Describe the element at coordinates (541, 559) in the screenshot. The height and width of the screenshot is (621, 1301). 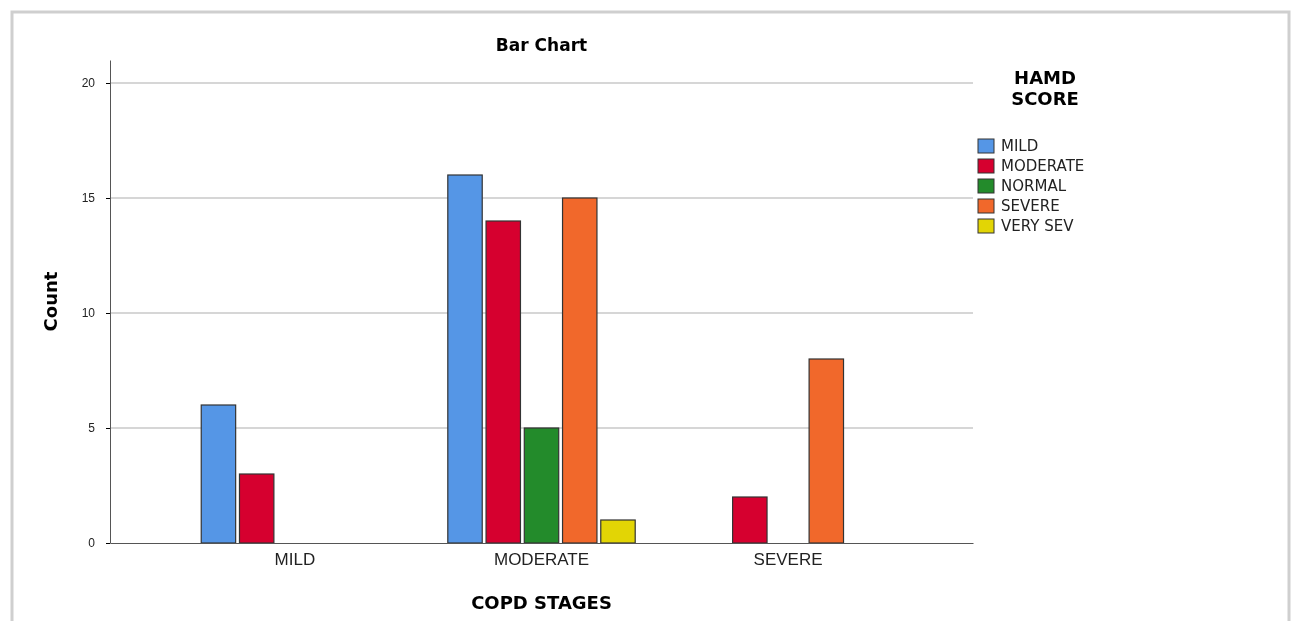
I see `x-tick-label: MODERATE` at that location.